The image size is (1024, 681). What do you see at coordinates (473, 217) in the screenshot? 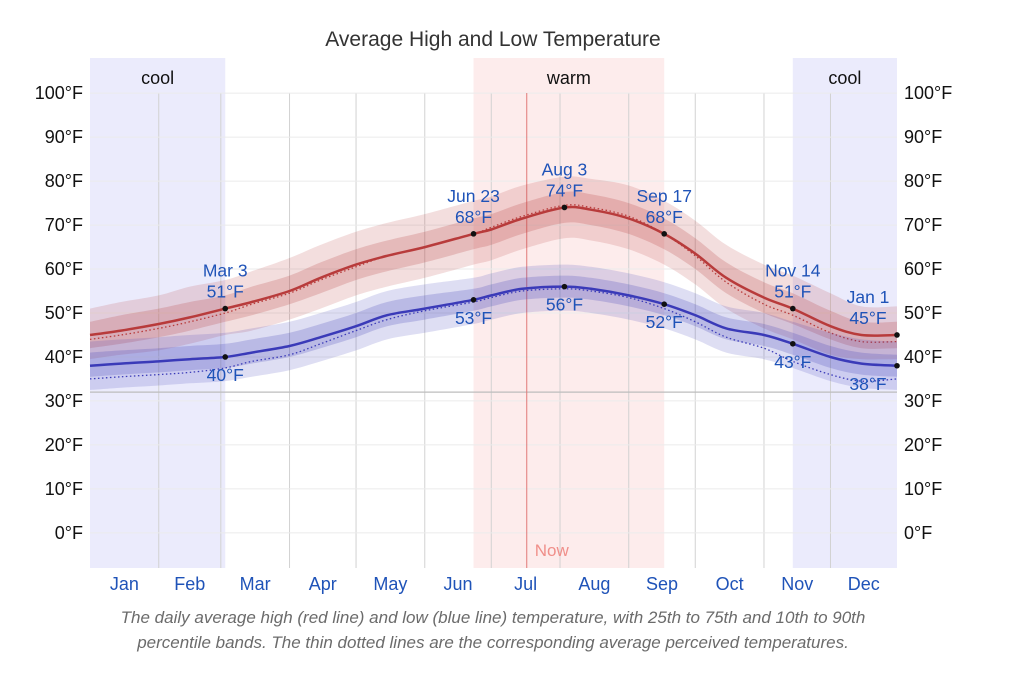
I see `high-callout-value-1: 68°F` at bounding box center [473, 217].